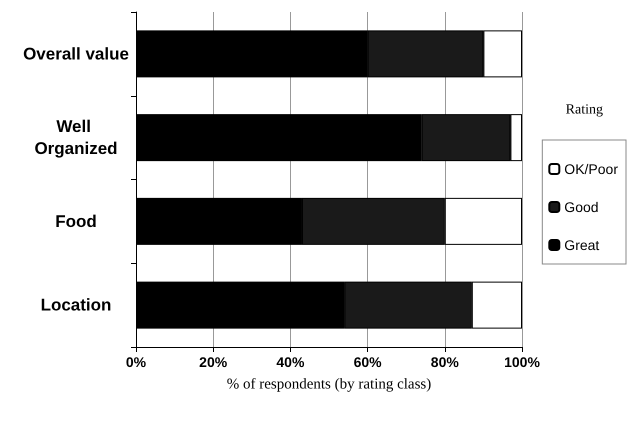 The image size is (630, 422). What do you see at coordinates (522, 362) in the screenshot?
I see `x-tick-label: 100%` at bounding box center [522, 362].